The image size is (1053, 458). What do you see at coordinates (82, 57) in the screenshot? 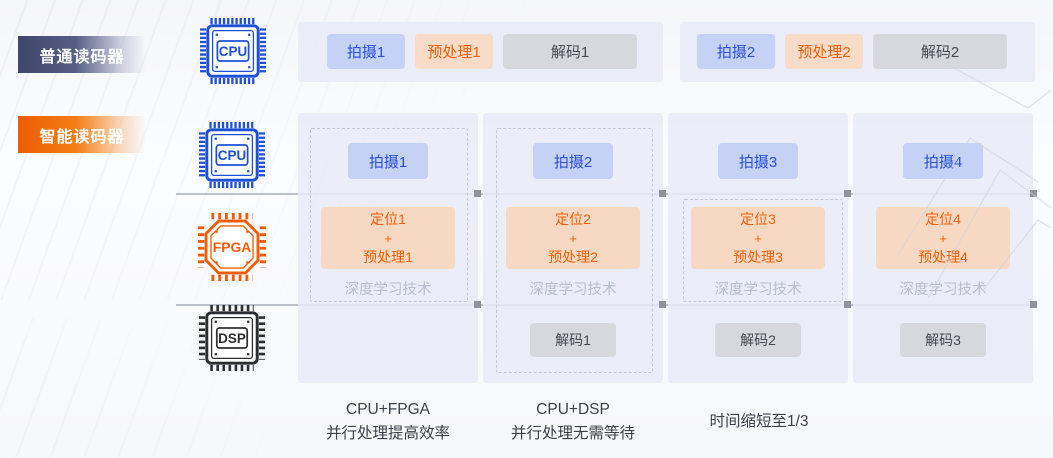
I see `legend-ordinary-label: 普通读码器` at bounding box center [82, 57].